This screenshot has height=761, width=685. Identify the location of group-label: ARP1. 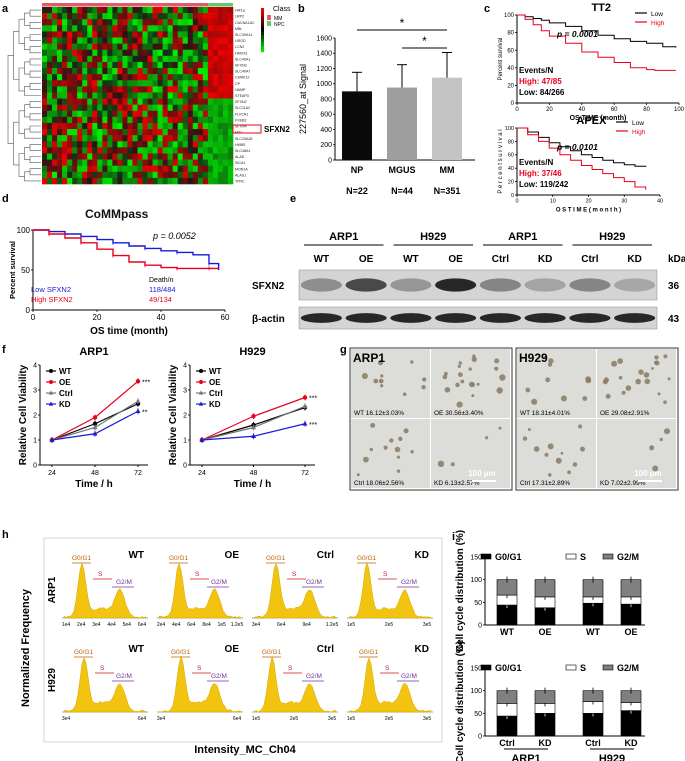
(525, 757).